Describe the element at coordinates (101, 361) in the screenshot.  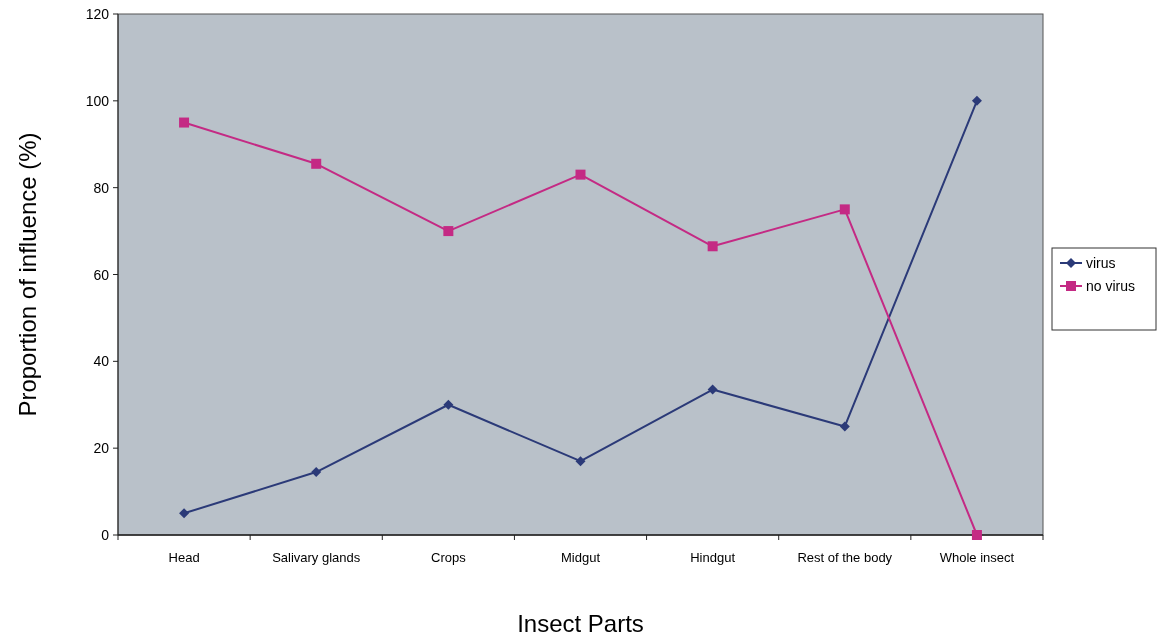
I see `y-tick-label: 40` at that location.